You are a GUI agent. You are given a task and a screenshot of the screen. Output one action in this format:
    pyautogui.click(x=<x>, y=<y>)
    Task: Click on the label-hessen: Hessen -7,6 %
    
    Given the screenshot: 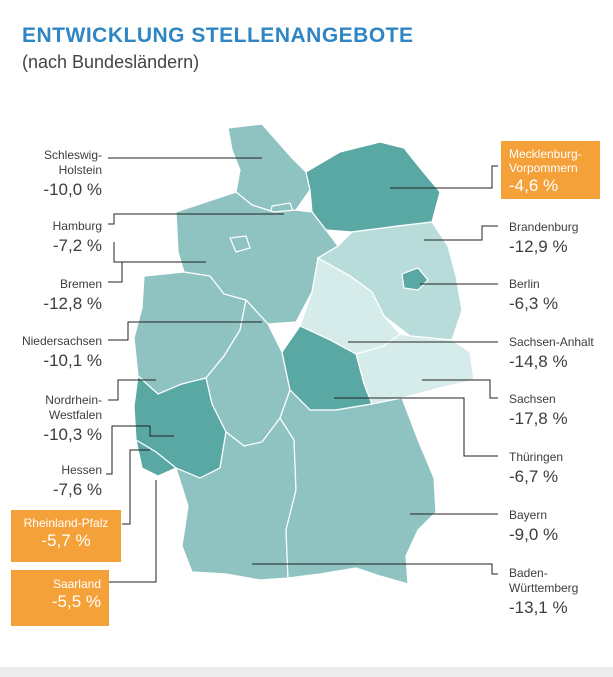 What is the action you would take?
    pyautogui.click(x=56, y=482)
    